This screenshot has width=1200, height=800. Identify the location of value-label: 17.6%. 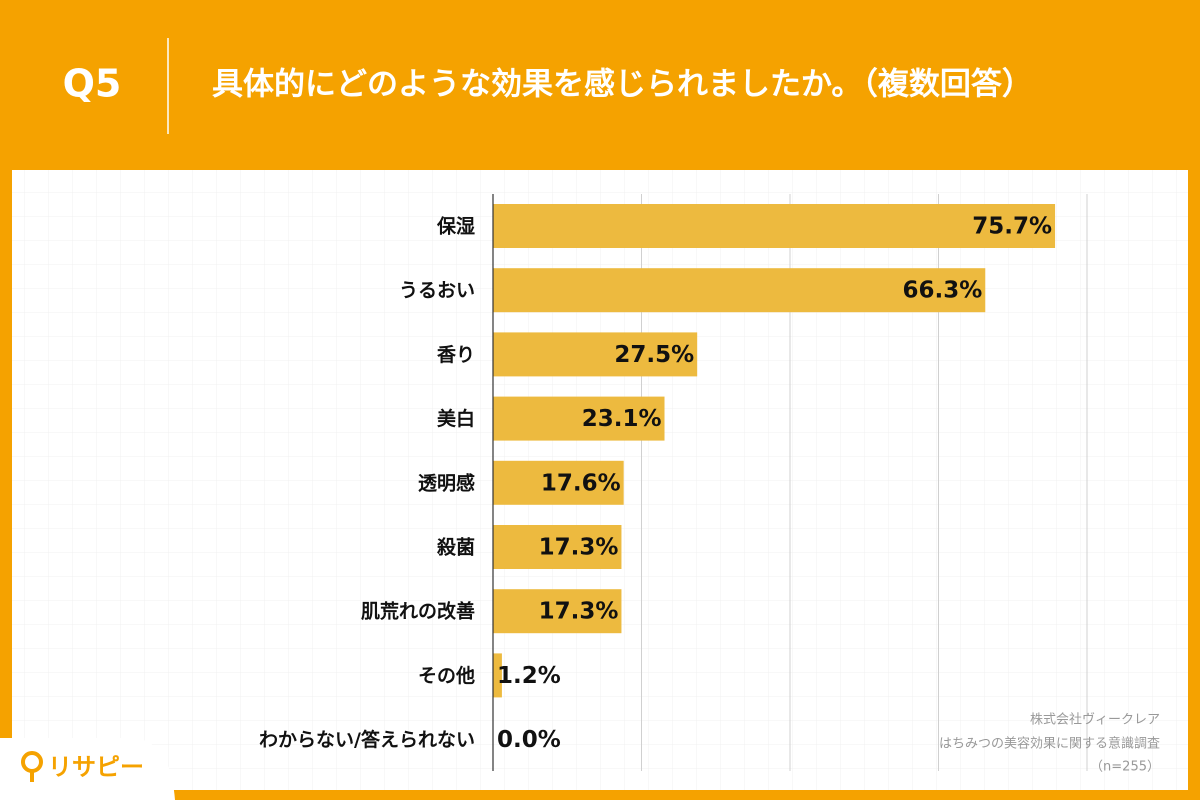
(581, 483).